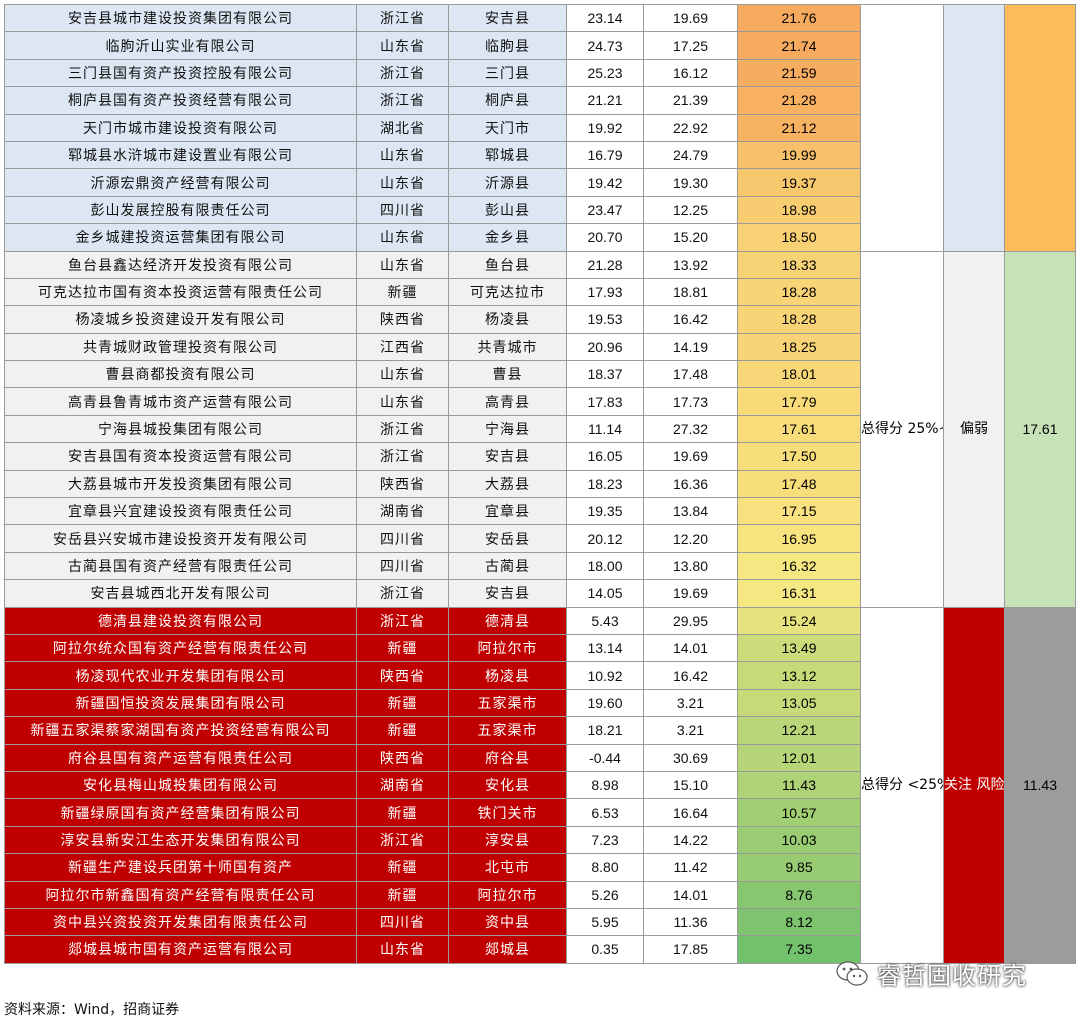  I want to click on score-a-cell: 16.79, so click(605, 155).